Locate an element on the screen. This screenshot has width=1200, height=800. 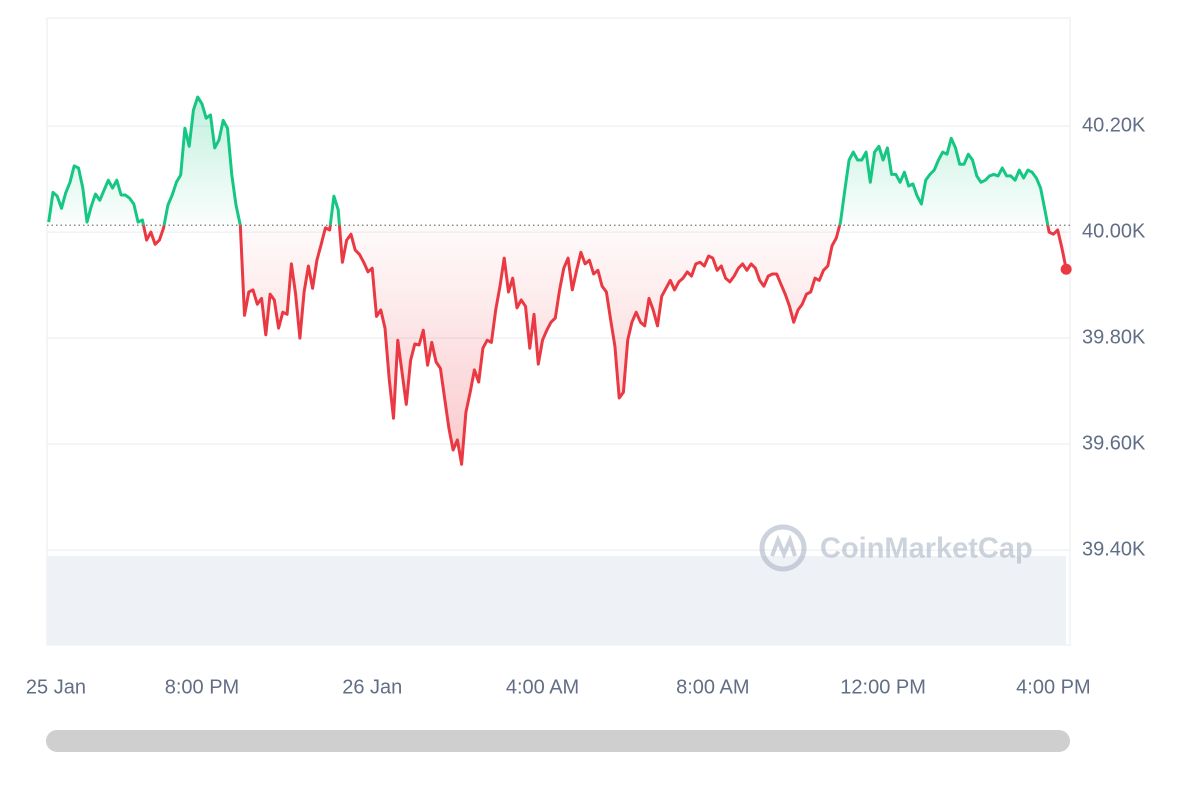
x-tick-label: 4:00 AM is located at coordinates (542, 687).